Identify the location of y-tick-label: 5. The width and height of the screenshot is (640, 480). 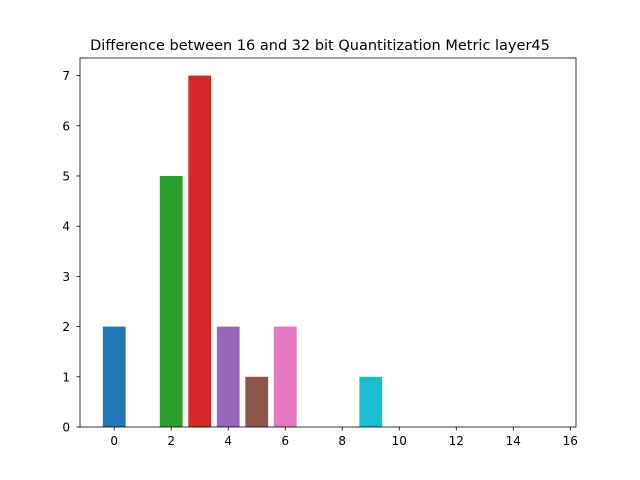
(66, 176).